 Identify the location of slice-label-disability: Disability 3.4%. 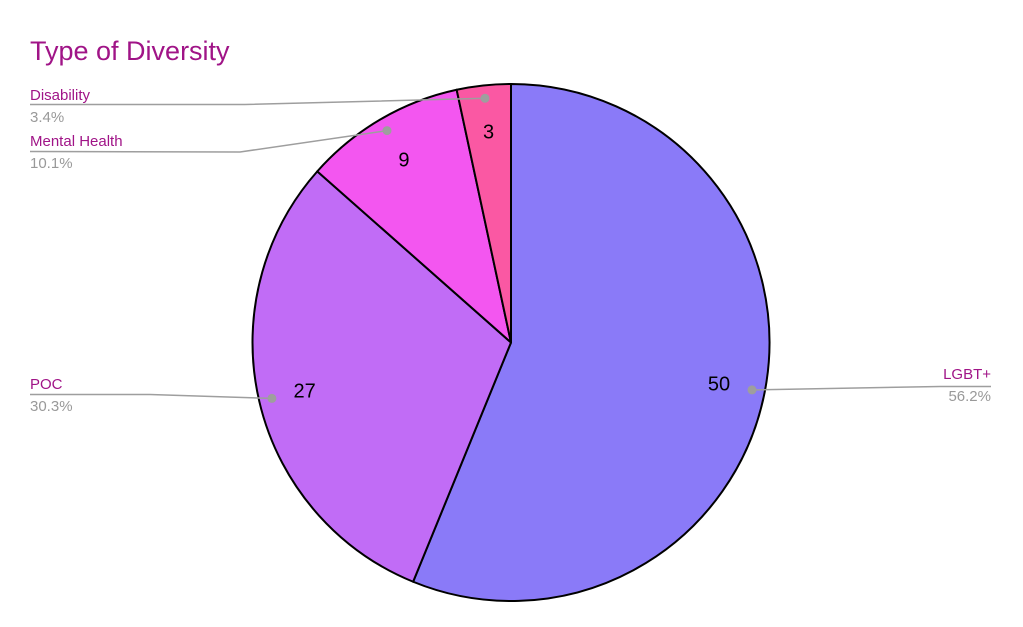
(60, 107).